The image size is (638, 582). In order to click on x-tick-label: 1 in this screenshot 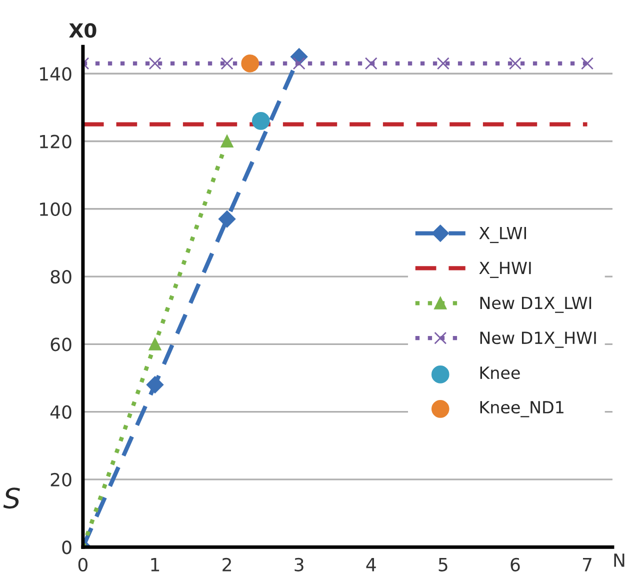, I will do `click(155, 565)`.